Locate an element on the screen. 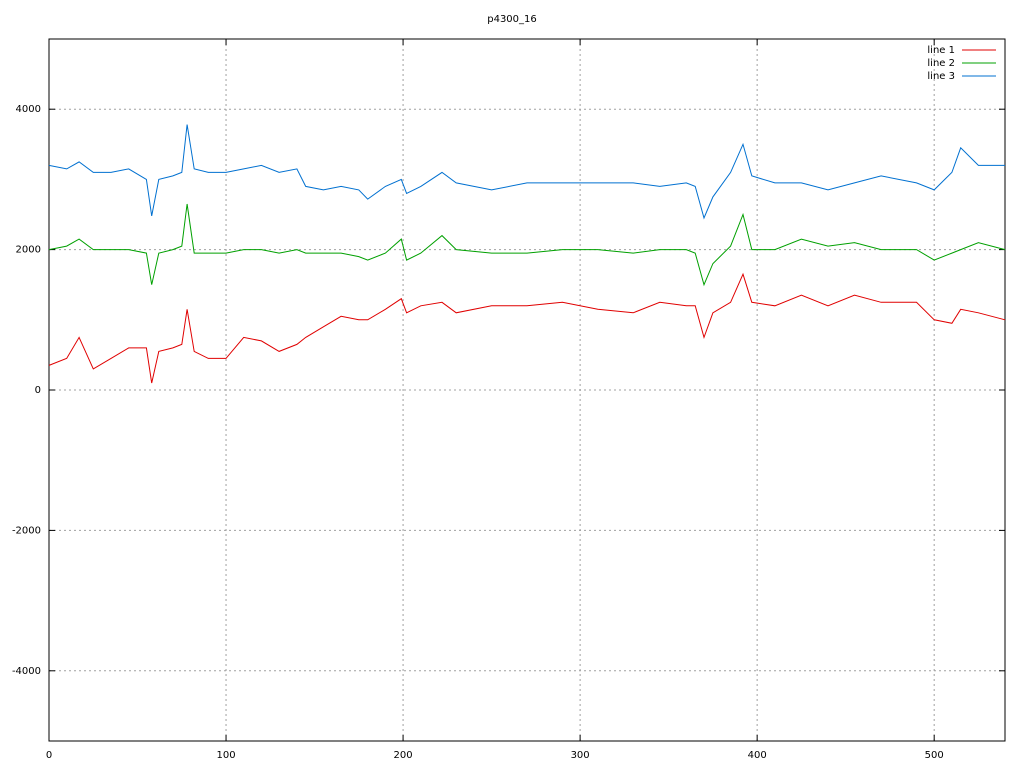 The image size is (1024, 768). x-tick-label: 200 is located at coordinates (403, 755).